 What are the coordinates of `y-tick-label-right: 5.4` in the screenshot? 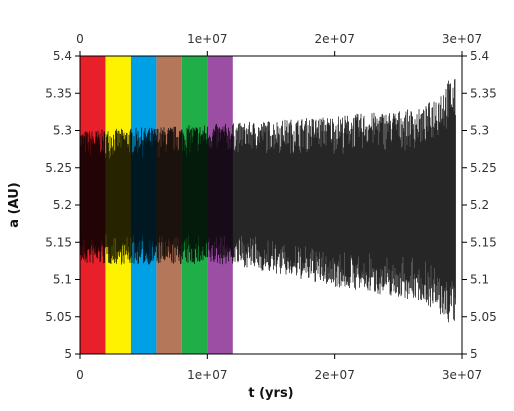 It's located at (479, 56).